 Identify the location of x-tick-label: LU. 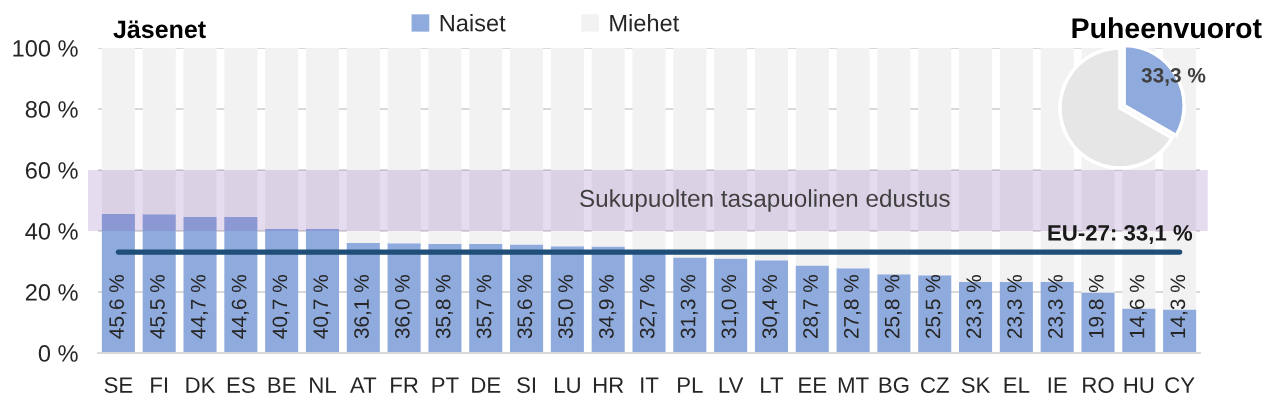
(567, 385).